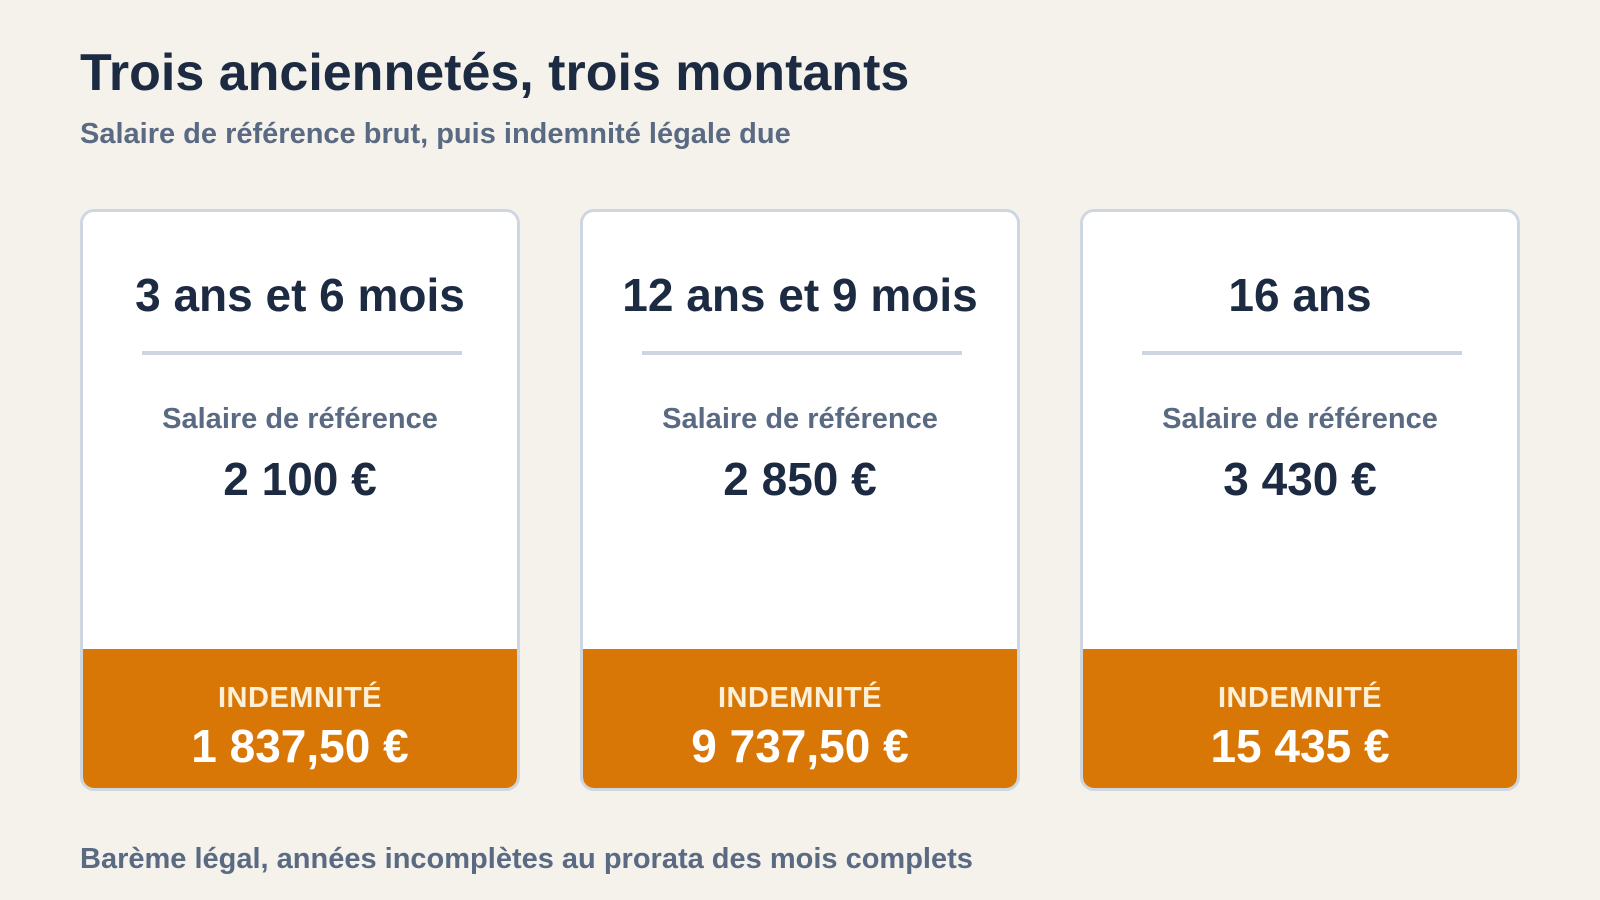 Image resolution: width=1600 pixels, height=900 pixels. Describe the element at coordinates (800, 295) in the screenshot. I see `card-duration: 12 ans et 9 mois` at that location.